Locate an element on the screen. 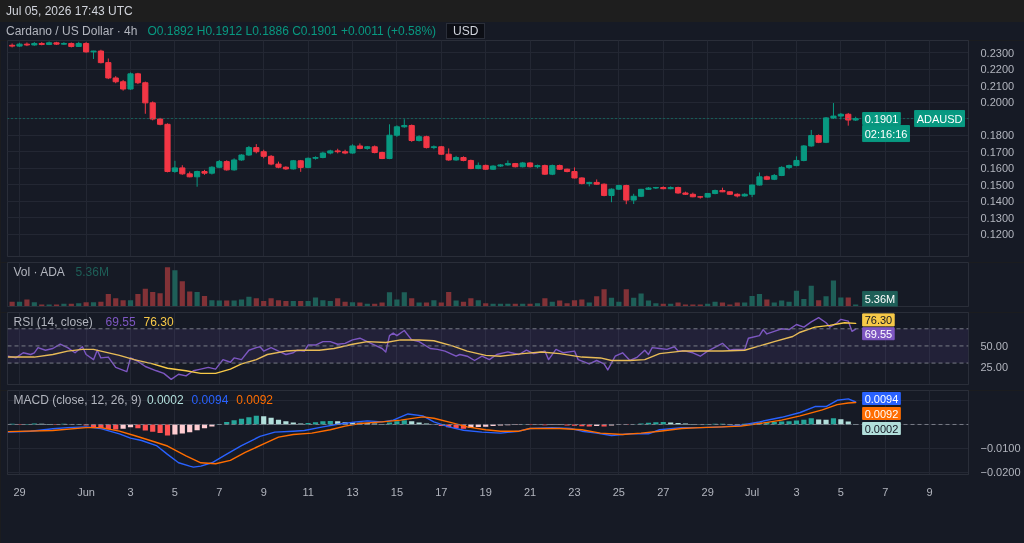  chart-title: RSI (14, close) is located at coordinates (53, 321).